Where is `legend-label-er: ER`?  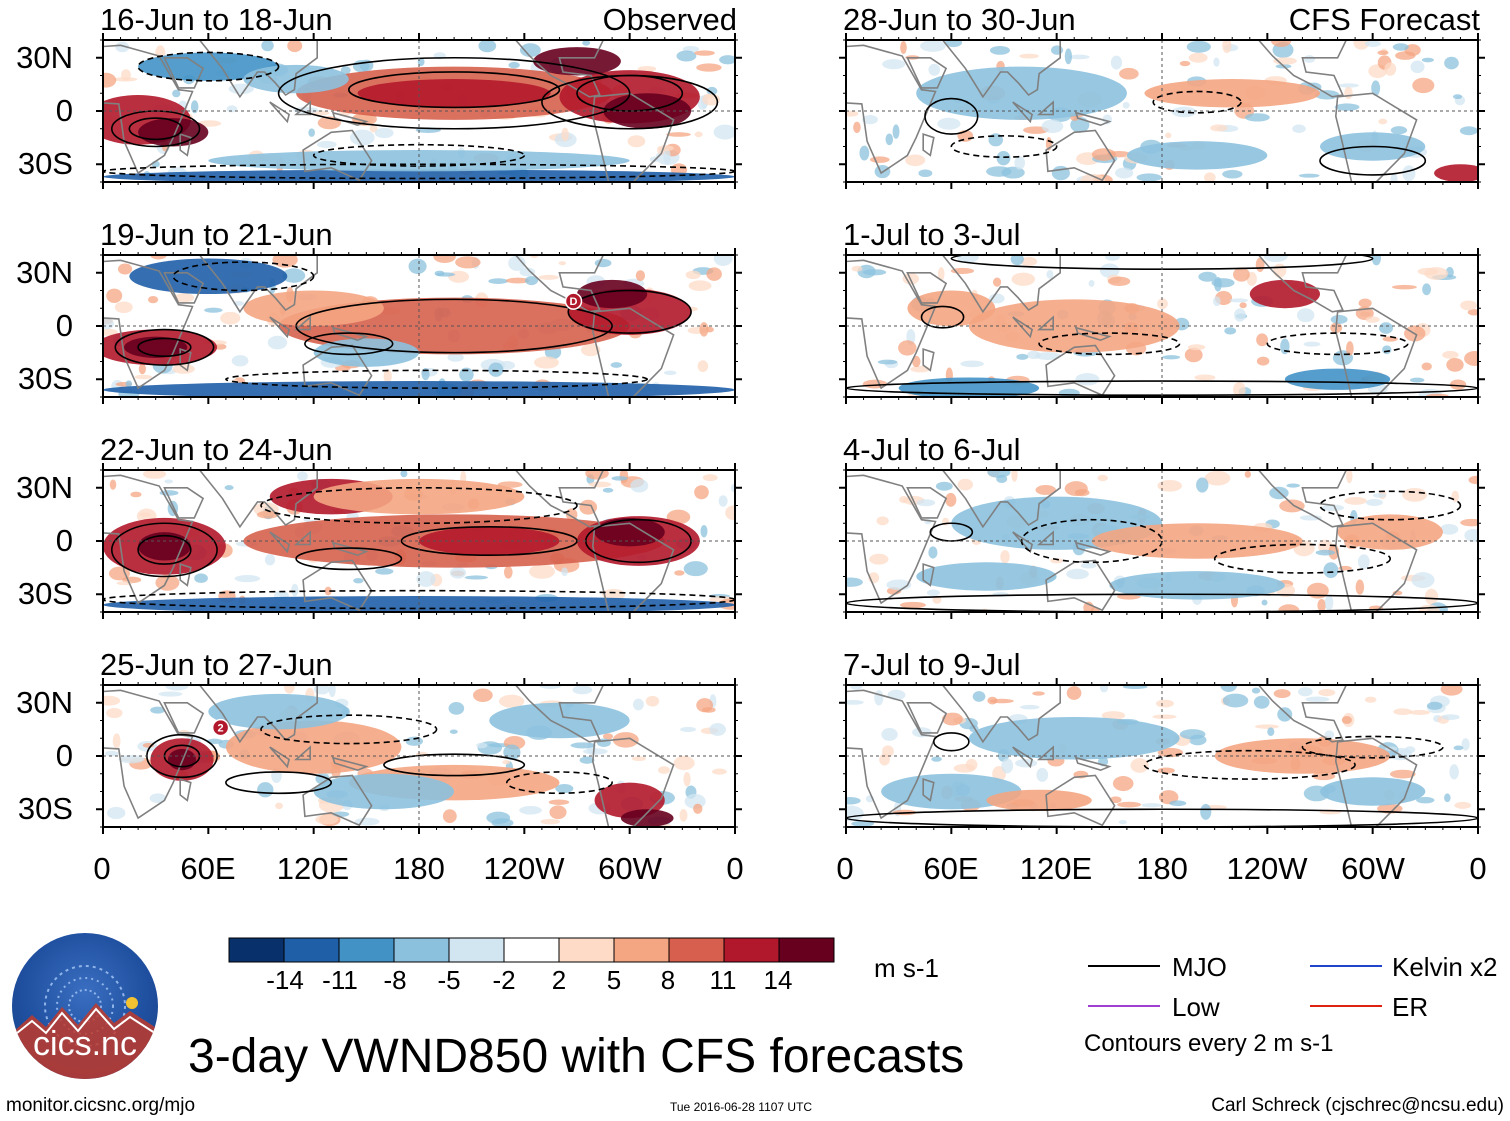 legend-label-er: ER is located at coordinates (1410, 1007).